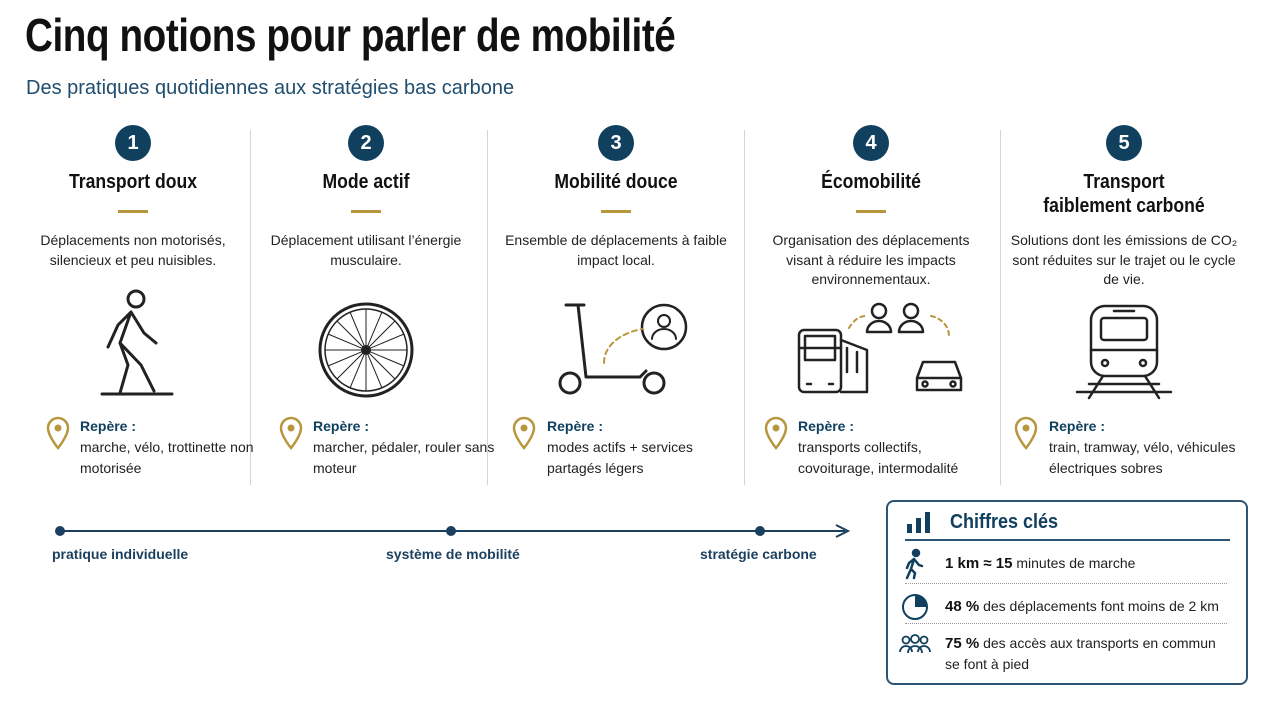  Describe the element at coordinates (1067, 540) in the screenshot. I see `title-rule` at that location.